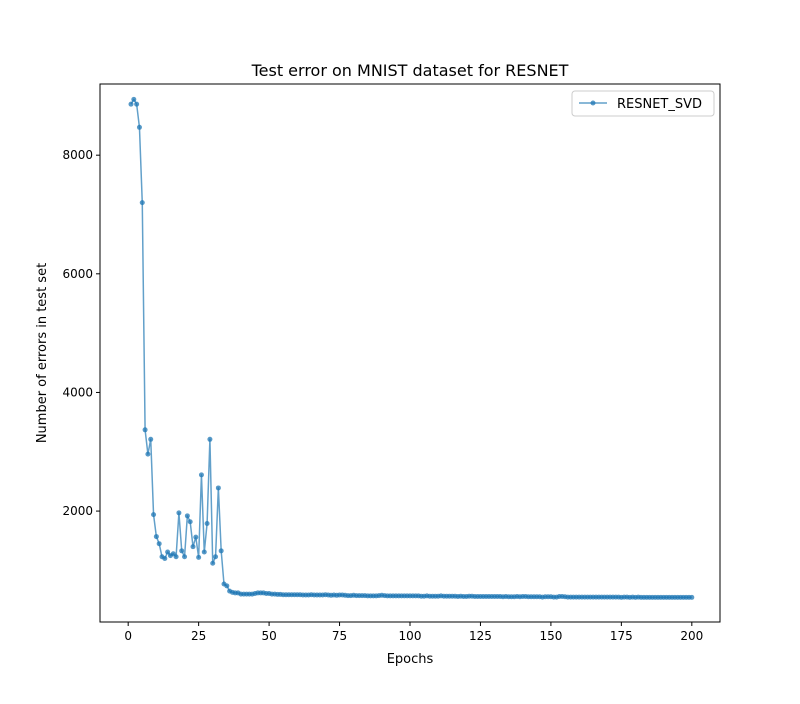 The image size is (800, 704). Describe the element at coordinates (77, 392) in the screenshot. I see `y-tick-label: 4000` at that location.